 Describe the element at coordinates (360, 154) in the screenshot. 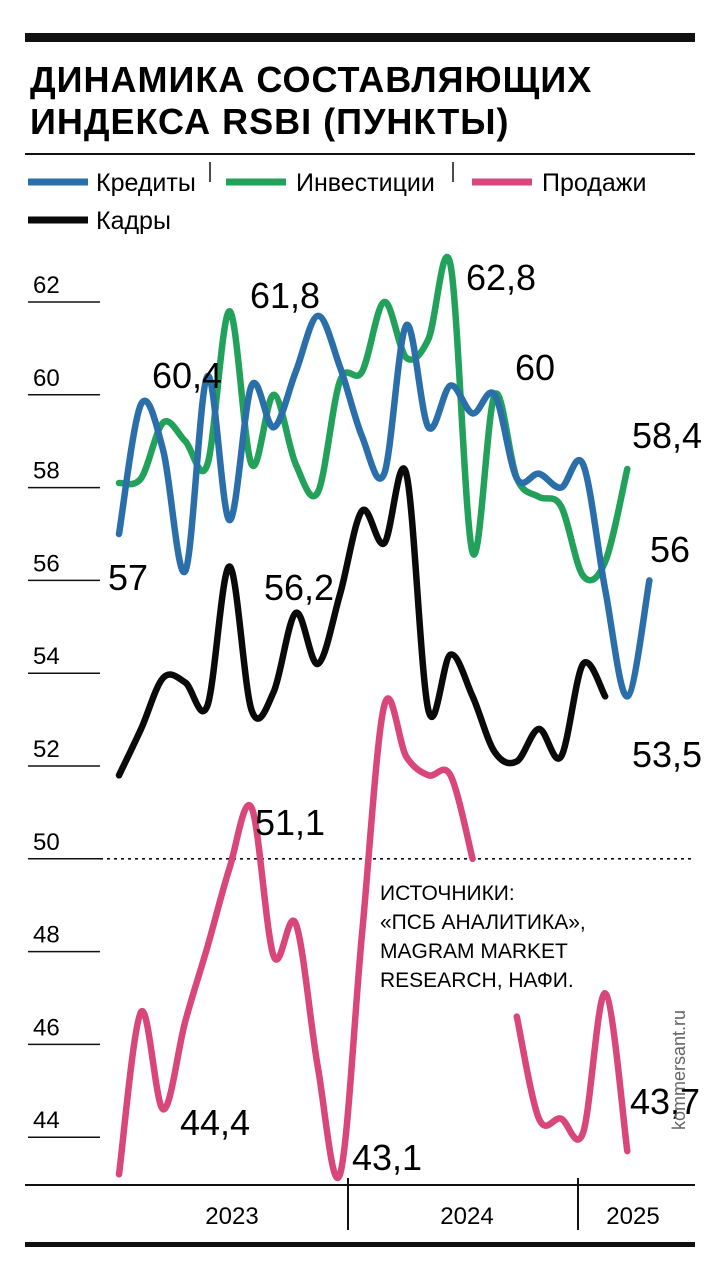

I see `title-rule` at that location.